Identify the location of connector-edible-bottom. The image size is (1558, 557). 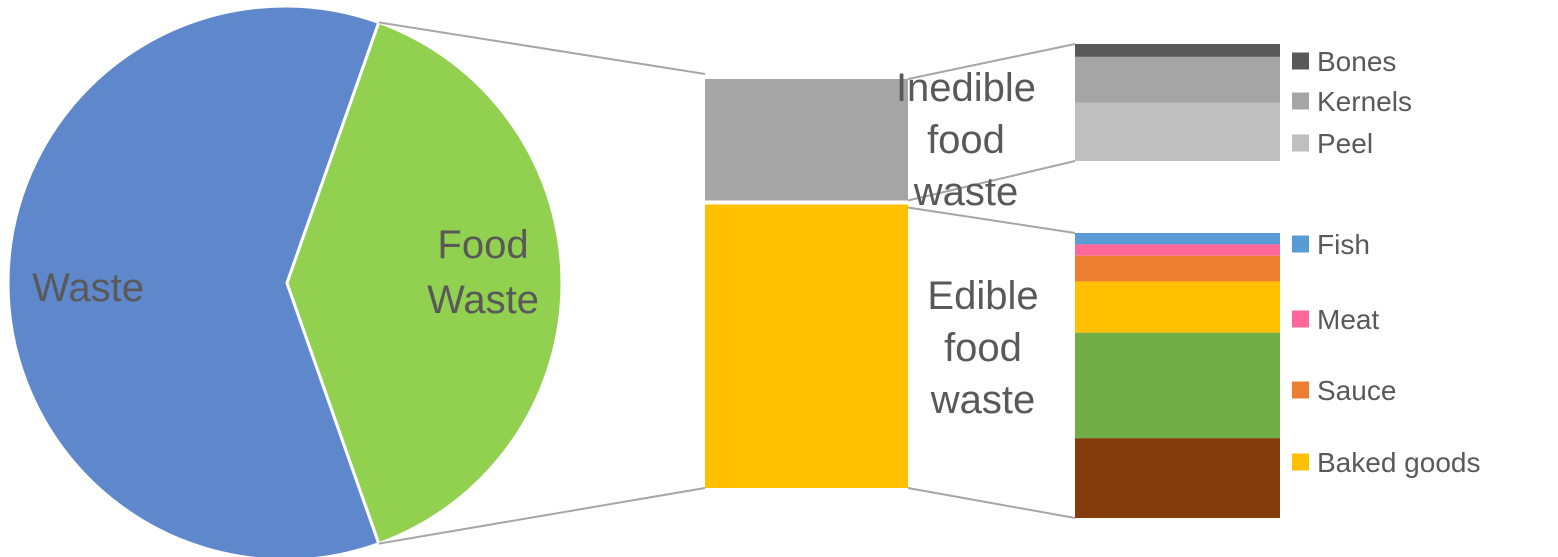
(991, 503).